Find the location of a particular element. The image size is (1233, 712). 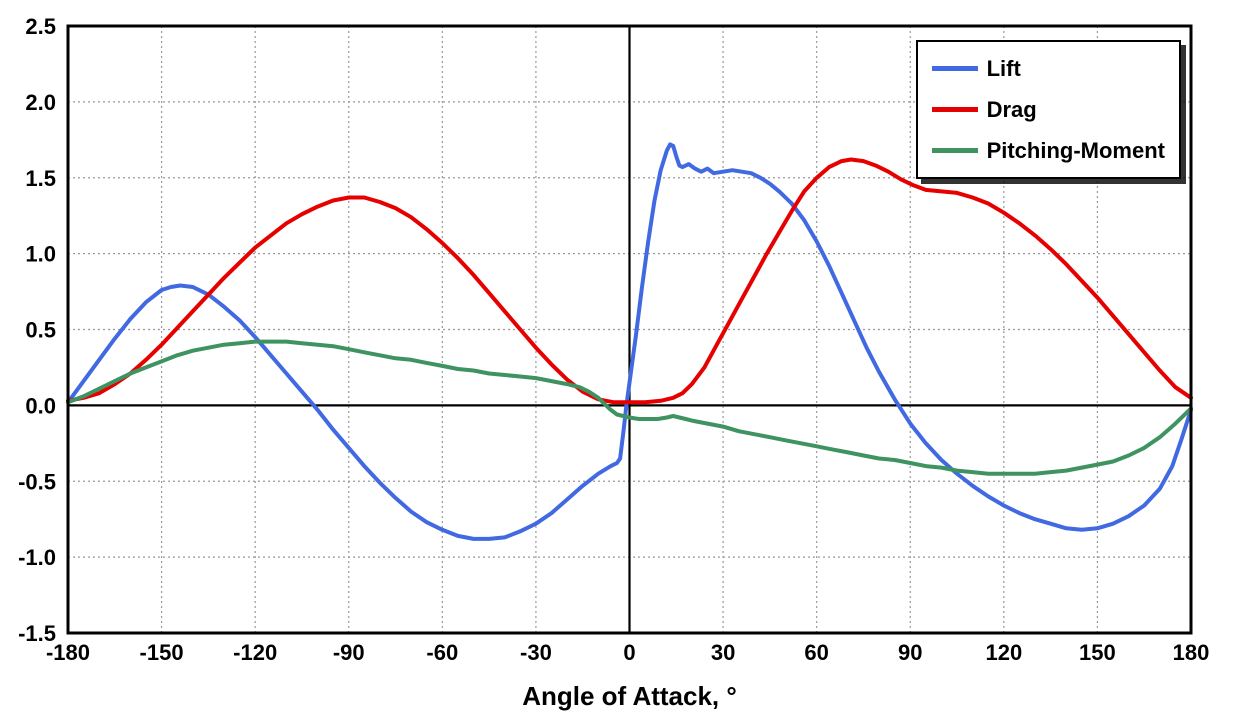

legend-item-pitching-moment: Pitching-Moment is located at coordinates (1048, 150).